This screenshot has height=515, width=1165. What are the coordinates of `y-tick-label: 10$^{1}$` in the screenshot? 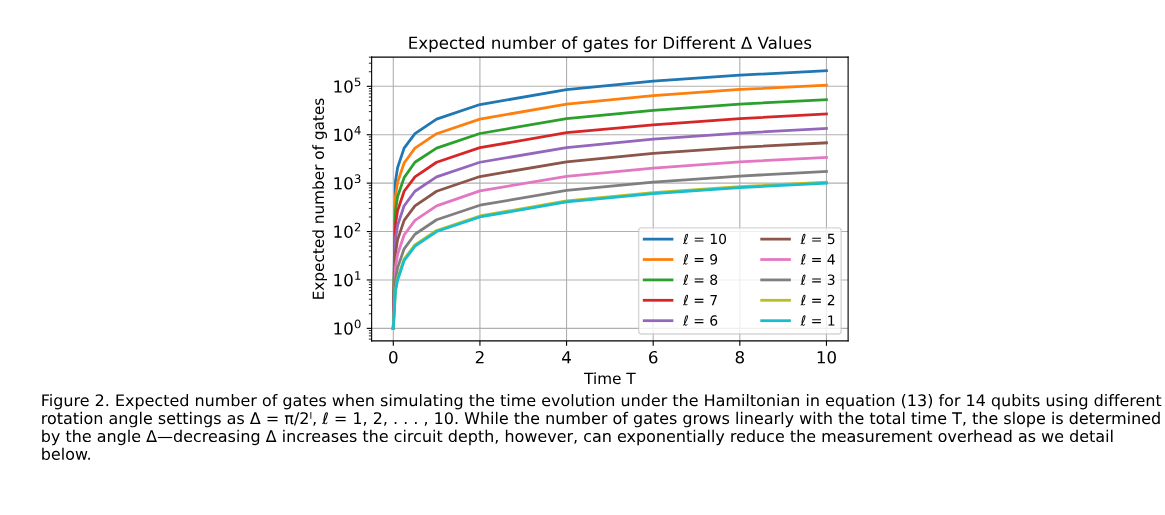 It's located at (347, 279).